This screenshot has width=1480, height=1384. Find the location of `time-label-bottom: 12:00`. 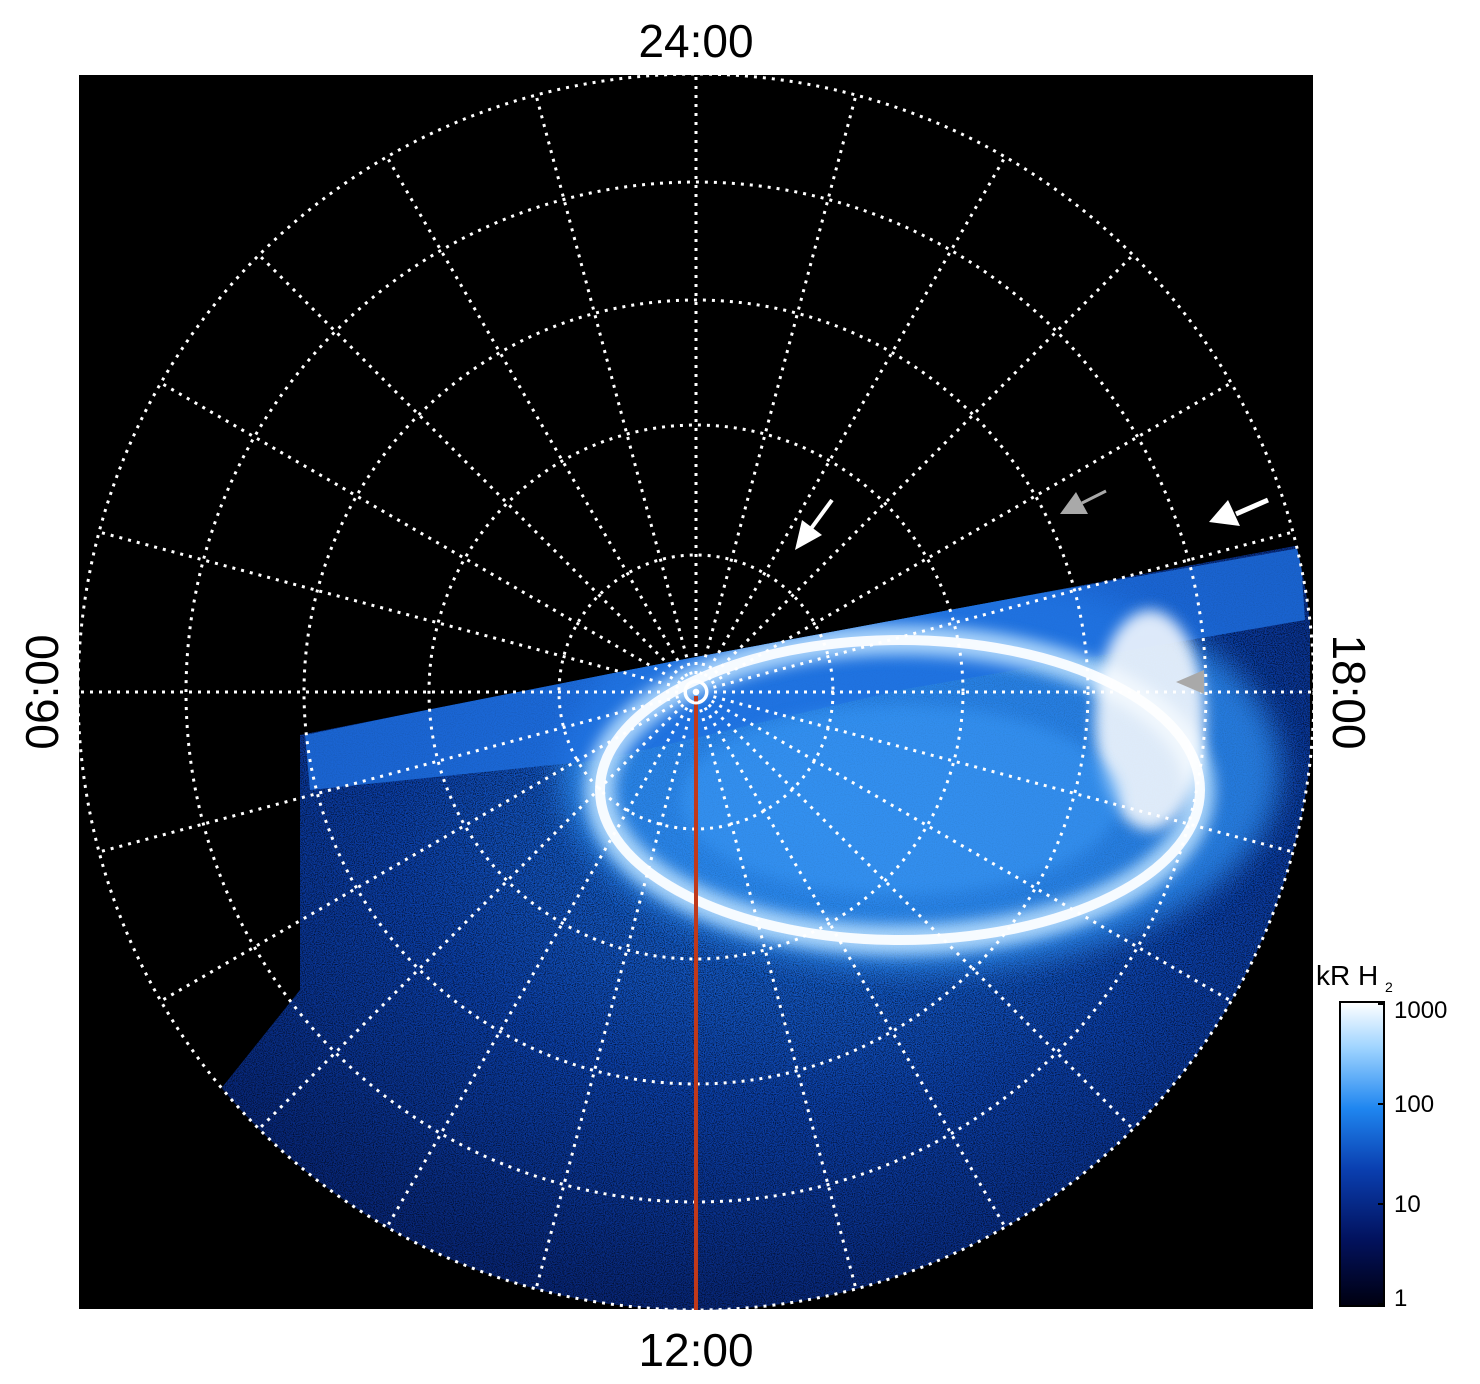

time-label-bottom: 12:00 is located at coordinates (695, 1350).